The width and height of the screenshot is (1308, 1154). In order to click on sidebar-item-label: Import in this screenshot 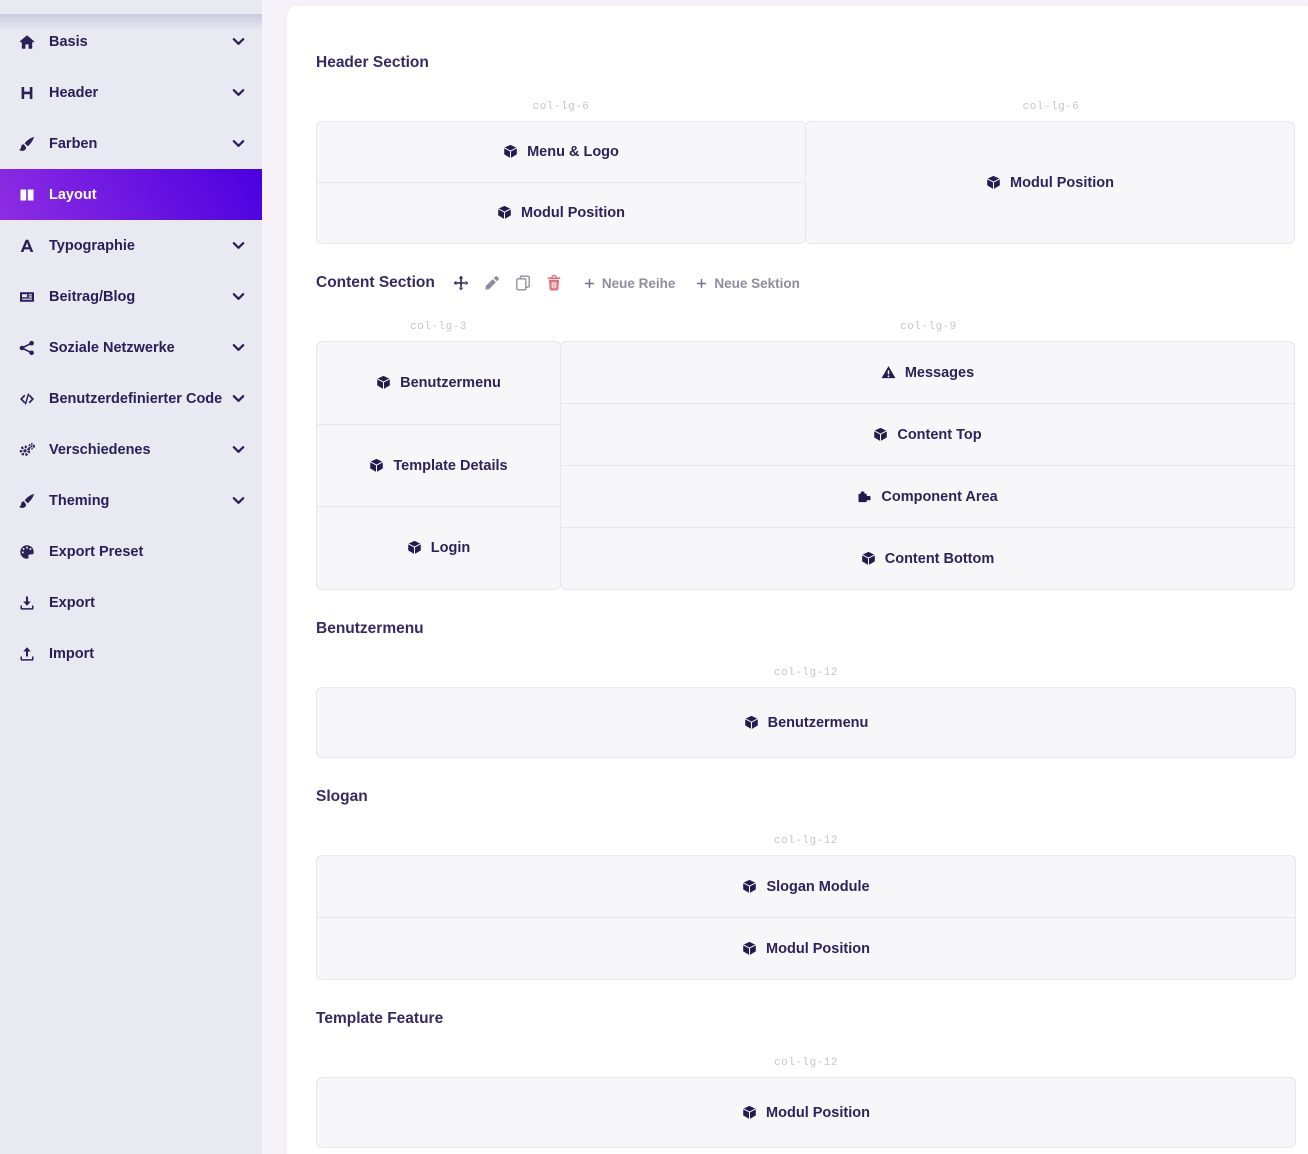, I will do `click(72, 653)`.